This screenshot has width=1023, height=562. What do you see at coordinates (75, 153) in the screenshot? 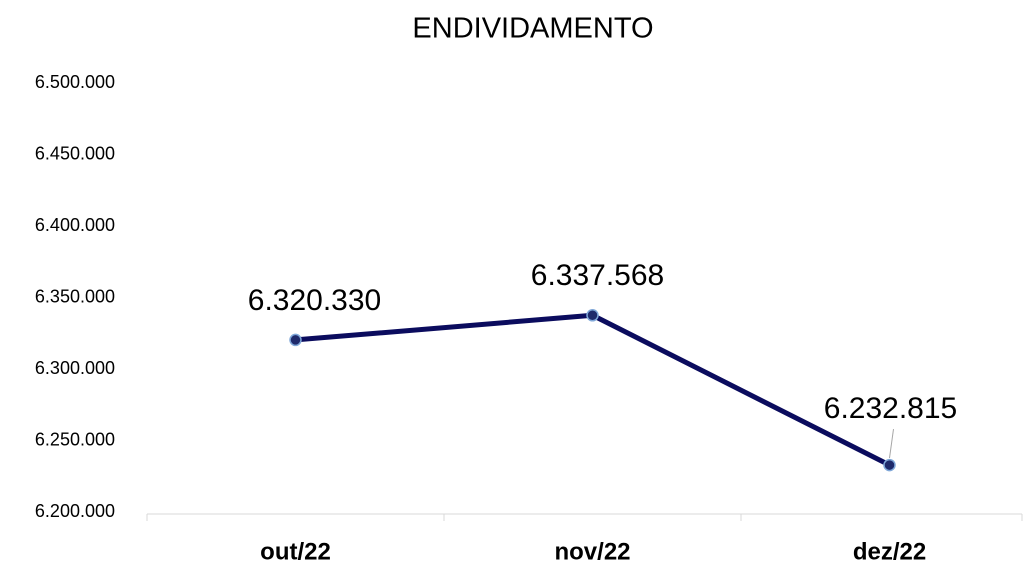
I see `y-tick-label: 6.450.000` at bounding box center [75, 153].